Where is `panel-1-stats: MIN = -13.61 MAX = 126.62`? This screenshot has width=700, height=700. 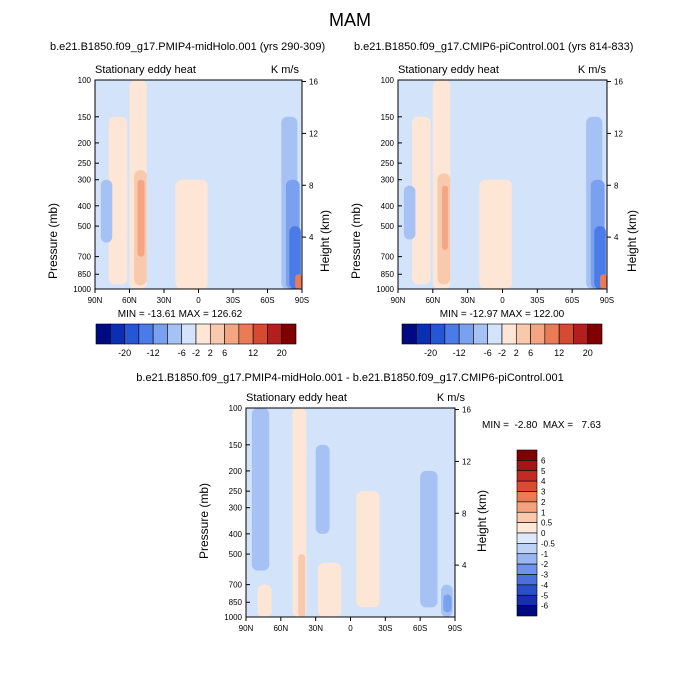
panel-1-stats: MIN = -13.61 MAX = 126.62 is located at coordinates (180, 314).